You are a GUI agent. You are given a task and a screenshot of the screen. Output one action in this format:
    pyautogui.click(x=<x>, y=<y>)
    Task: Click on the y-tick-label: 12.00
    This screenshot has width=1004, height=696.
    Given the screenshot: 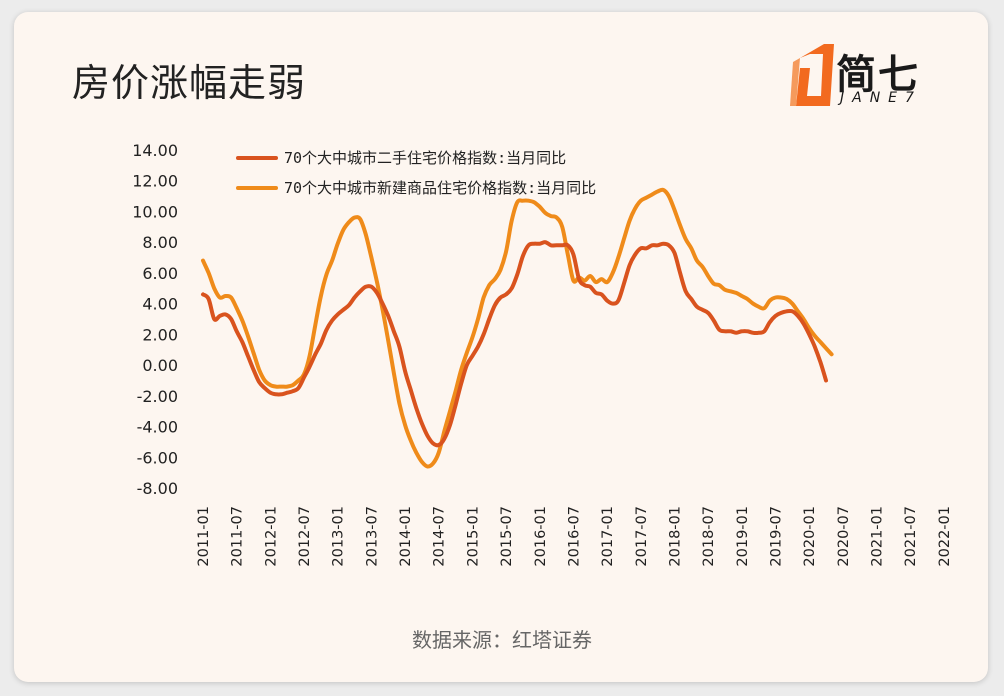 What is the action you would take?
    pyautogui.click(x=155, y=181)
    